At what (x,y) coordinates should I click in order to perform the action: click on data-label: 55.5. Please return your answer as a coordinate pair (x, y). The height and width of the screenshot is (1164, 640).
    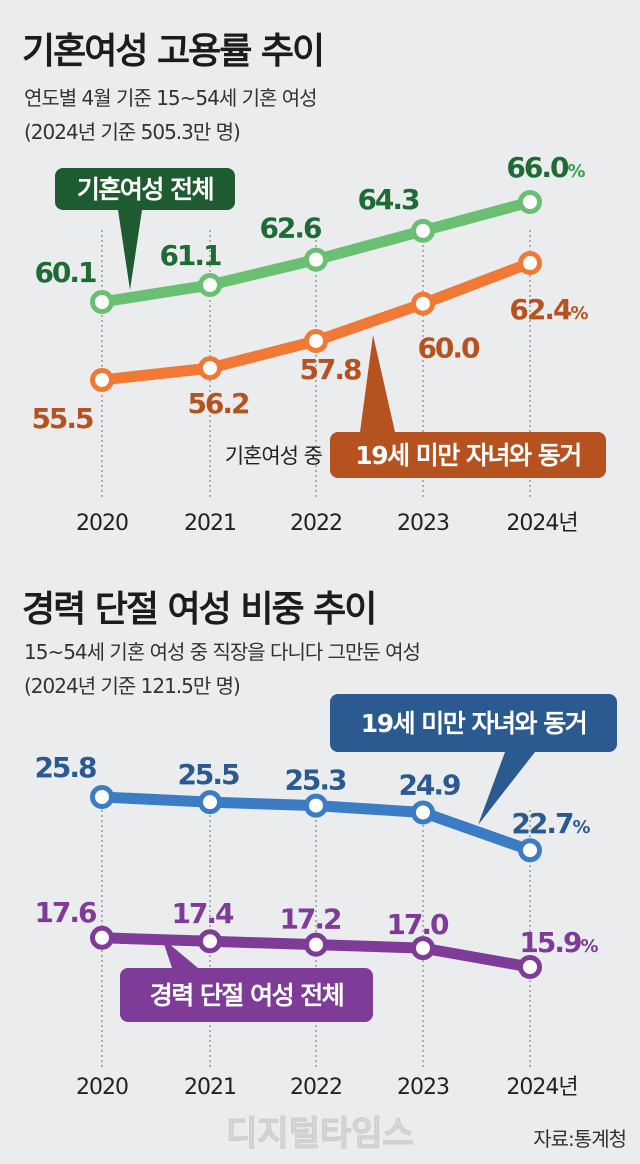
    Looking at the image, I should click on (62, 418).